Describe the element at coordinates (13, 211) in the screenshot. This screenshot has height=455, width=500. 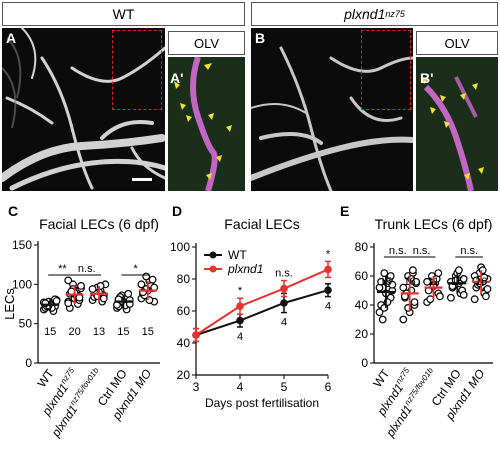
I see `panel-label-c: C` at that location.